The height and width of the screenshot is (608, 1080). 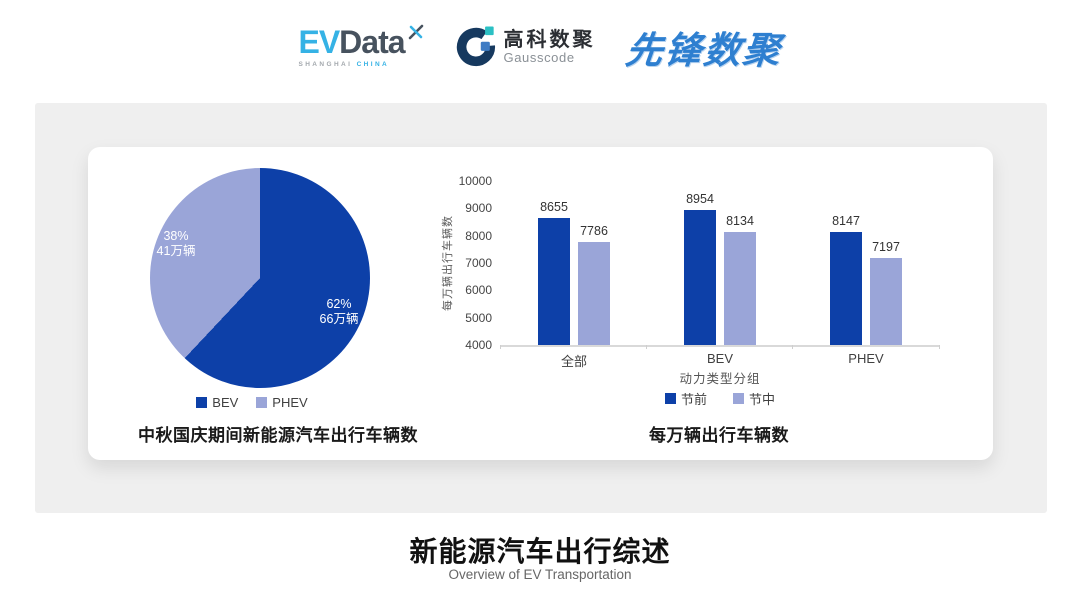 I want to click on category-label-2: PHEV, so click(x=866, y=358).